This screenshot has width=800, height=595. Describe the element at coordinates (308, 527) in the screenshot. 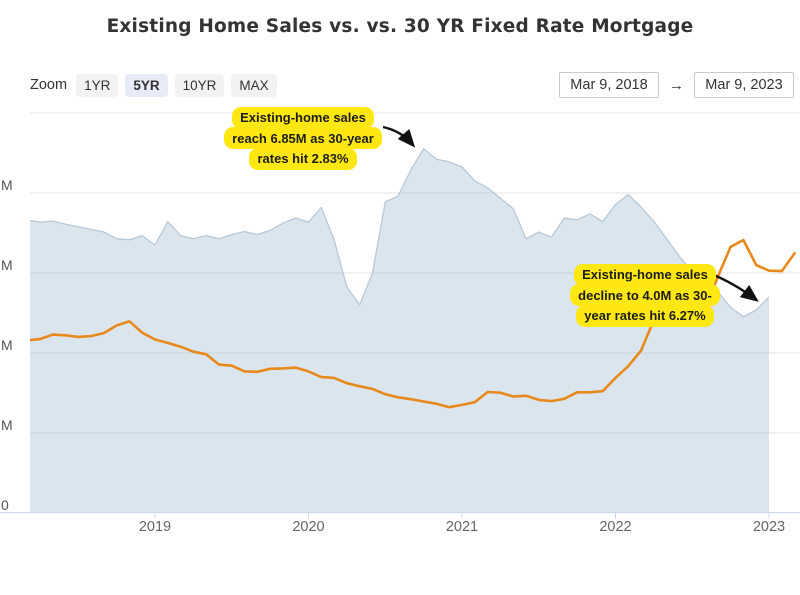

I see `x-axis-label: 2020` at that location.